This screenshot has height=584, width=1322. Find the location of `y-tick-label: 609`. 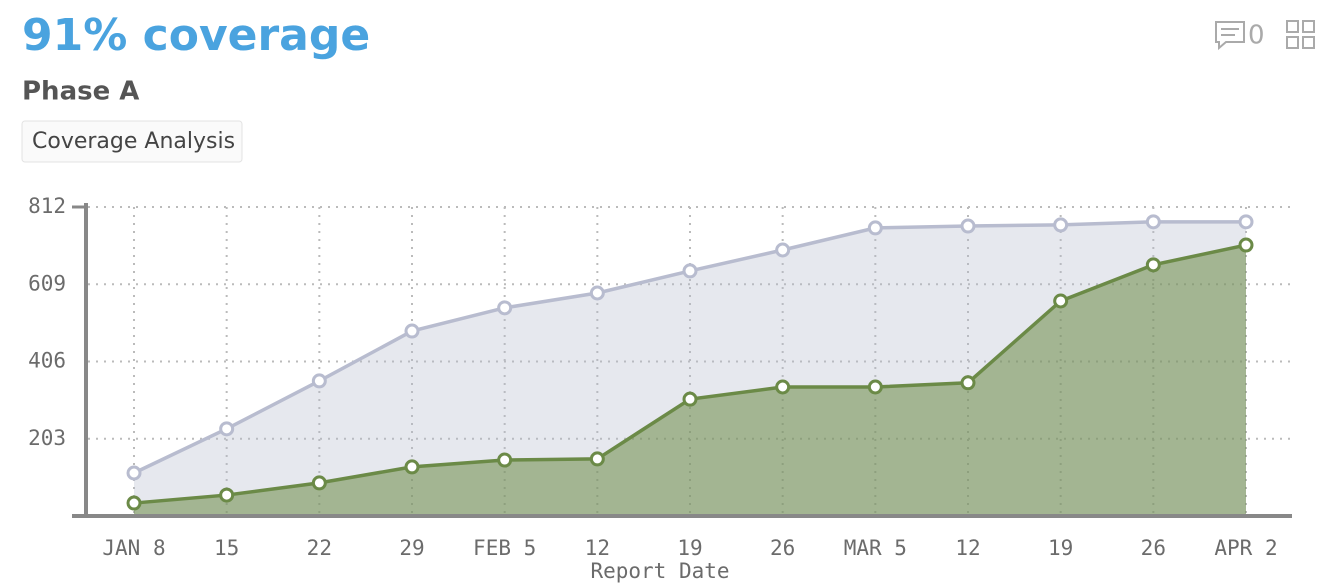

y-tick-label: 609 is located at coordinates (47, 283).